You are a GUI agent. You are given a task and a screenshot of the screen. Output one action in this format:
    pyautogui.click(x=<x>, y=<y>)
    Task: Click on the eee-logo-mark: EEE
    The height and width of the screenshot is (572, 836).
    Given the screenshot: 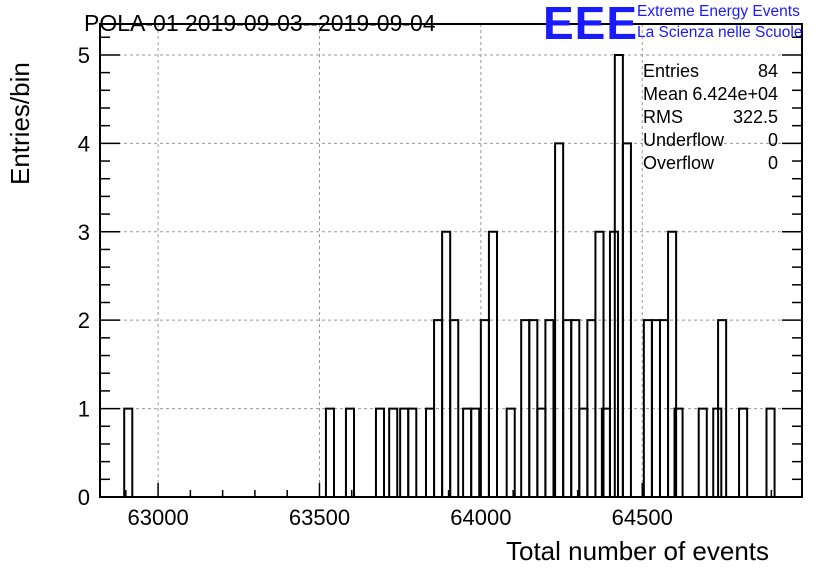 What is the action you would take?
    pyautogui.click(x=591, y=24)
    